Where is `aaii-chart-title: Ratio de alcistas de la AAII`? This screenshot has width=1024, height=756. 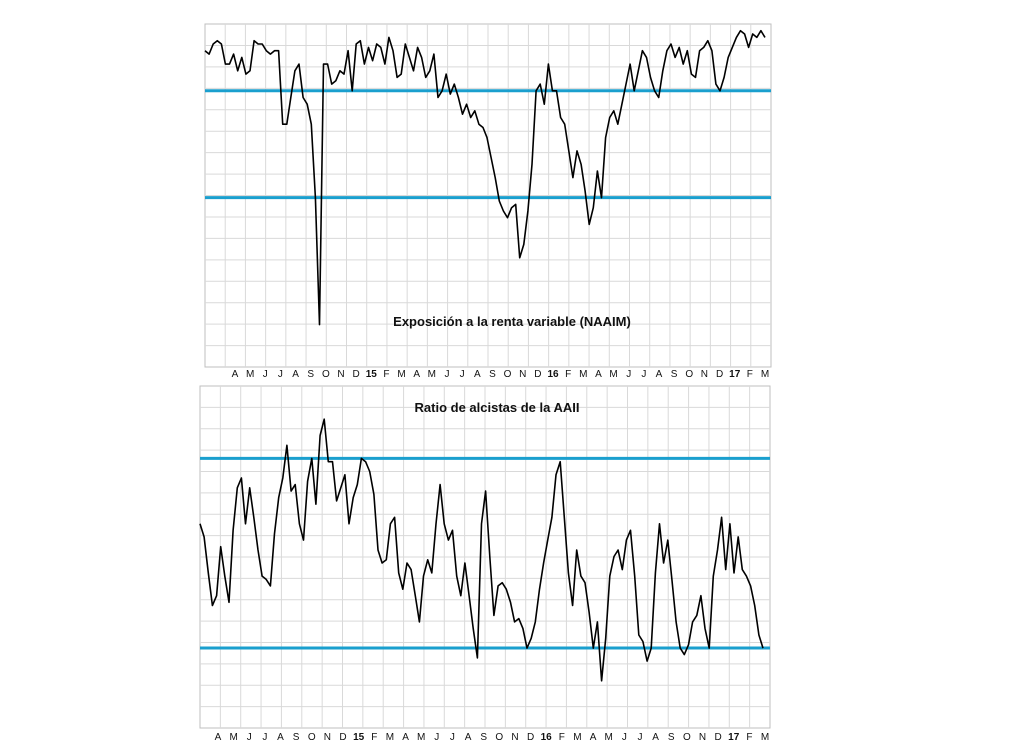
aaii-chart-title: Ratio de alcistas de la AAII is located at coordinates (497, 407).